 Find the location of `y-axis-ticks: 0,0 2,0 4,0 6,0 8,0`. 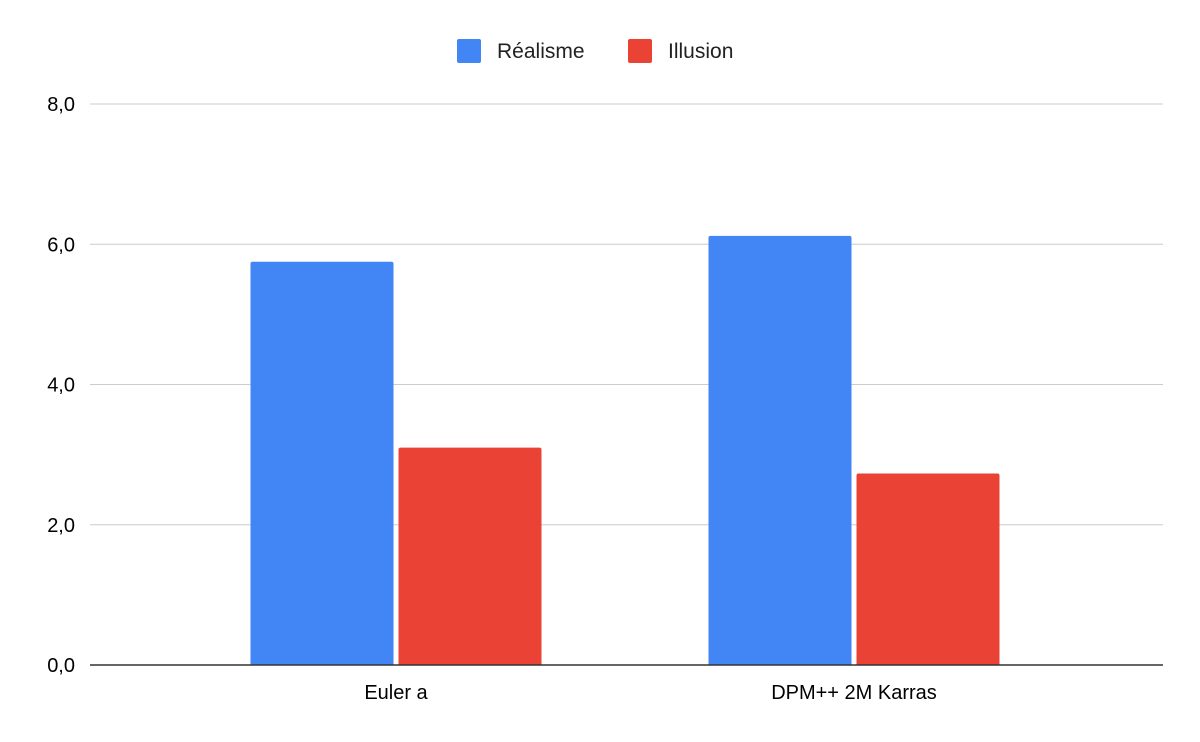

y-axis-ticks: 0,0 2,0 4,0 6,0 8,0 is located at coordinates (61, 385).